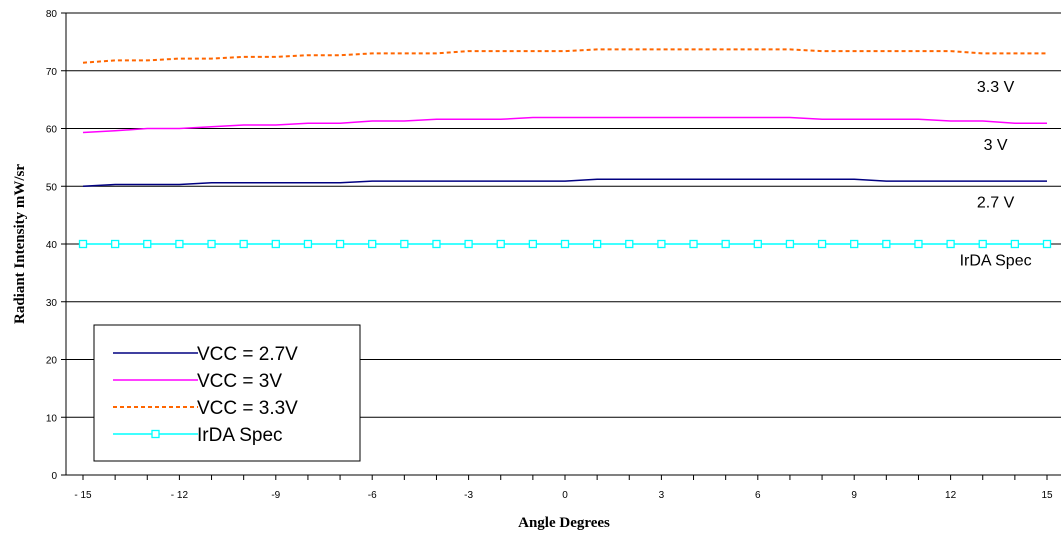 The height and width of the screenshot is (545, 1061). I want to click on y-tick-label: 40, so click(52, 245).